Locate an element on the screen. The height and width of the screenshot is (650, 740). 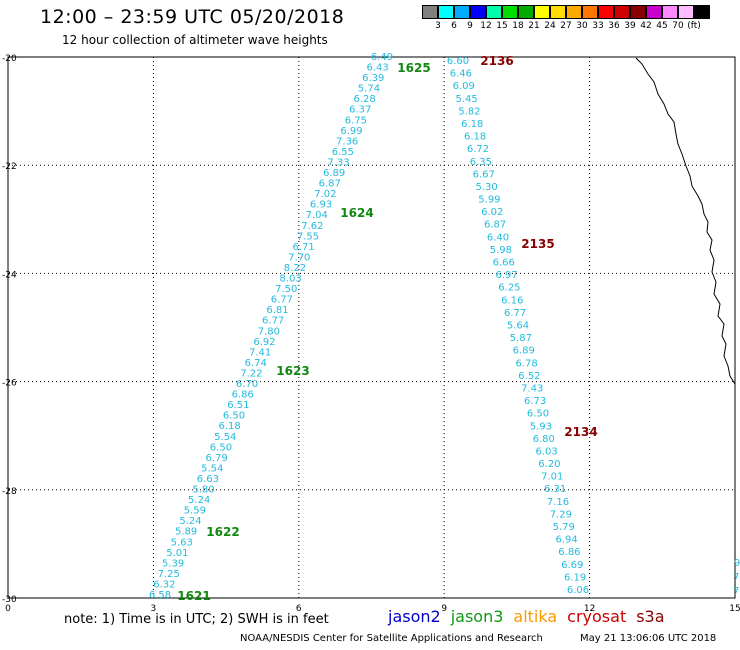
swh-value: 7.25 is located at coordinates (169, 574).